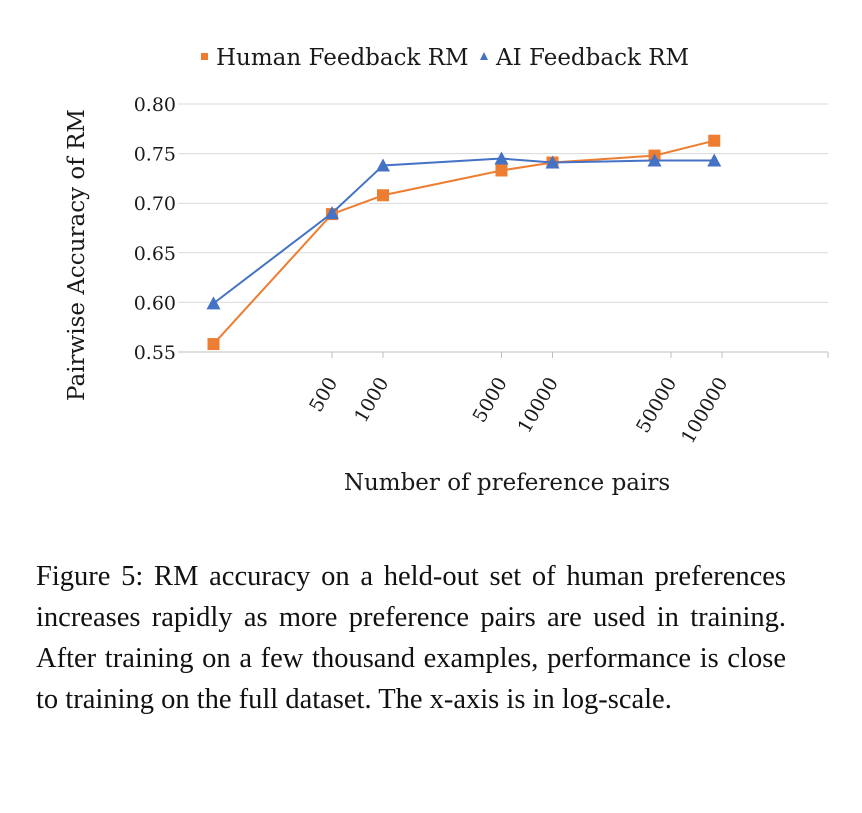  What do you see at coordinates (484, 56) in the screenshot?
I see `legend-marker-ai` at bounding box center [484, 56].